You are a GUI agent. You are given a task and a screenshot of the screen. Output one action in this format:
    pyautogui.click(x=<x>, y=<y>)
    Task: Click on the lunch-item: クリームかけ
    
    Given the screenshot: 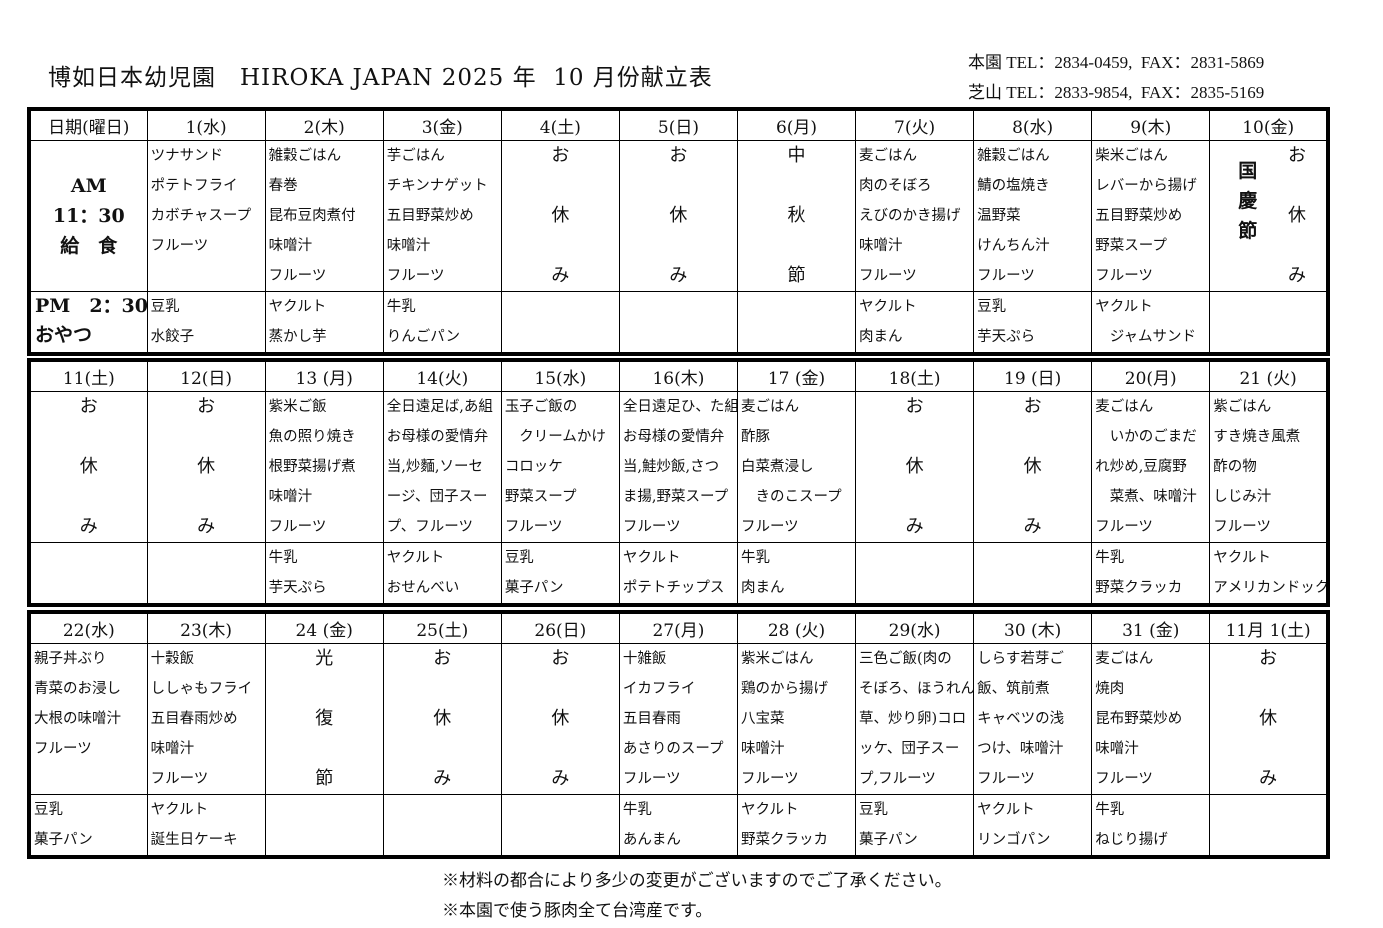 What is the action you would take?
    pyautogui.click(x=555, y=437)
    